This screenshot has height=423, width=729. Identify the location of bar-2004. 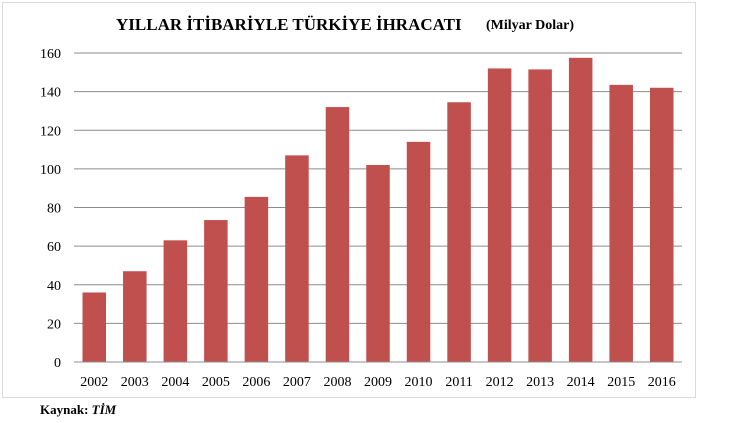
(175, 301).